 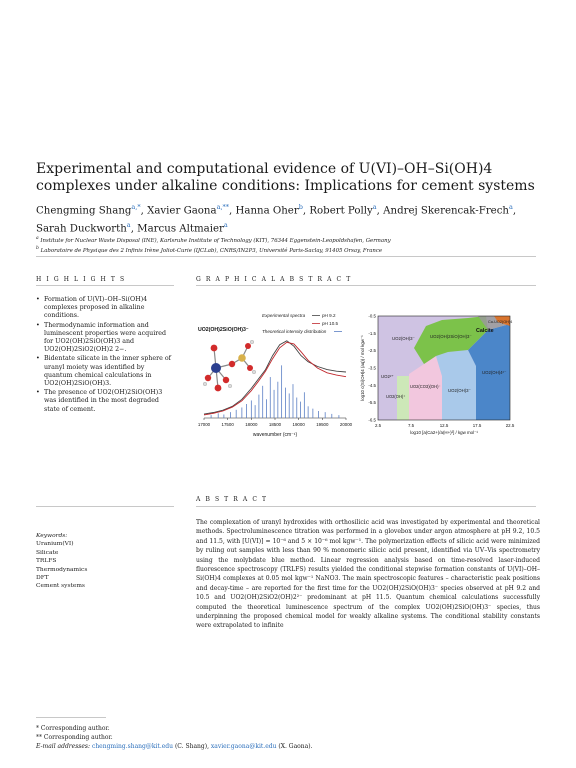 I want to click on y-tick-label: -3.5, so click(x=372, y=368).